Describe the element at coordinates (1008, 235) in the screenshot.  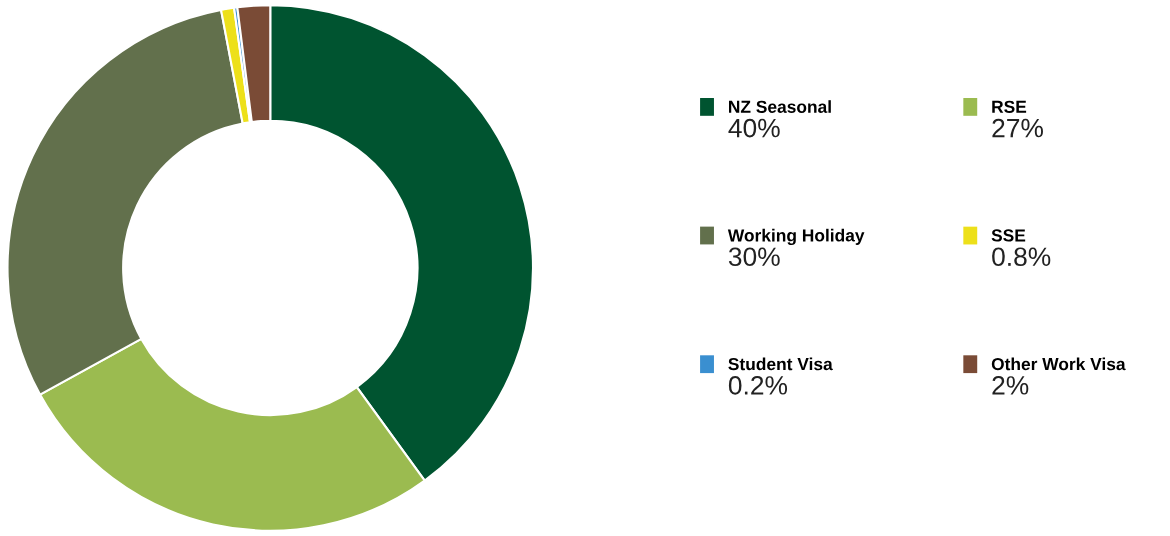
I see `legend-label: SSE` at that location.